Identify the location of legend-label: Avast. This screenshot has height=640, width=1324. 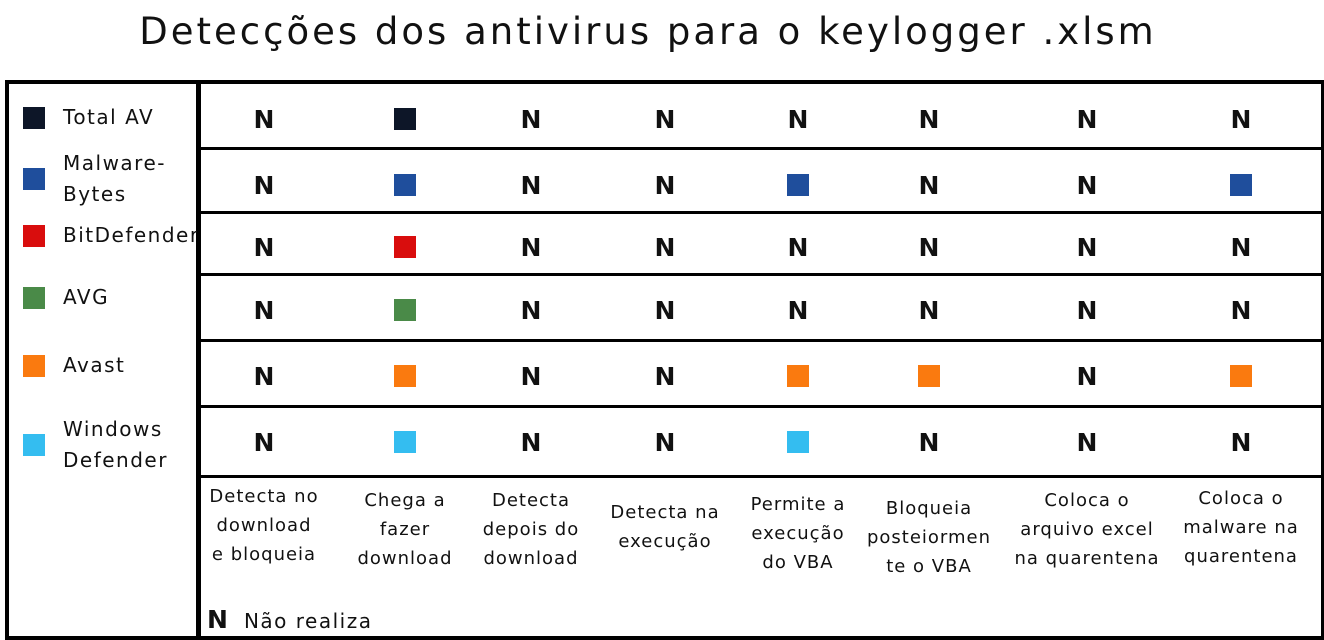
(94, 365).